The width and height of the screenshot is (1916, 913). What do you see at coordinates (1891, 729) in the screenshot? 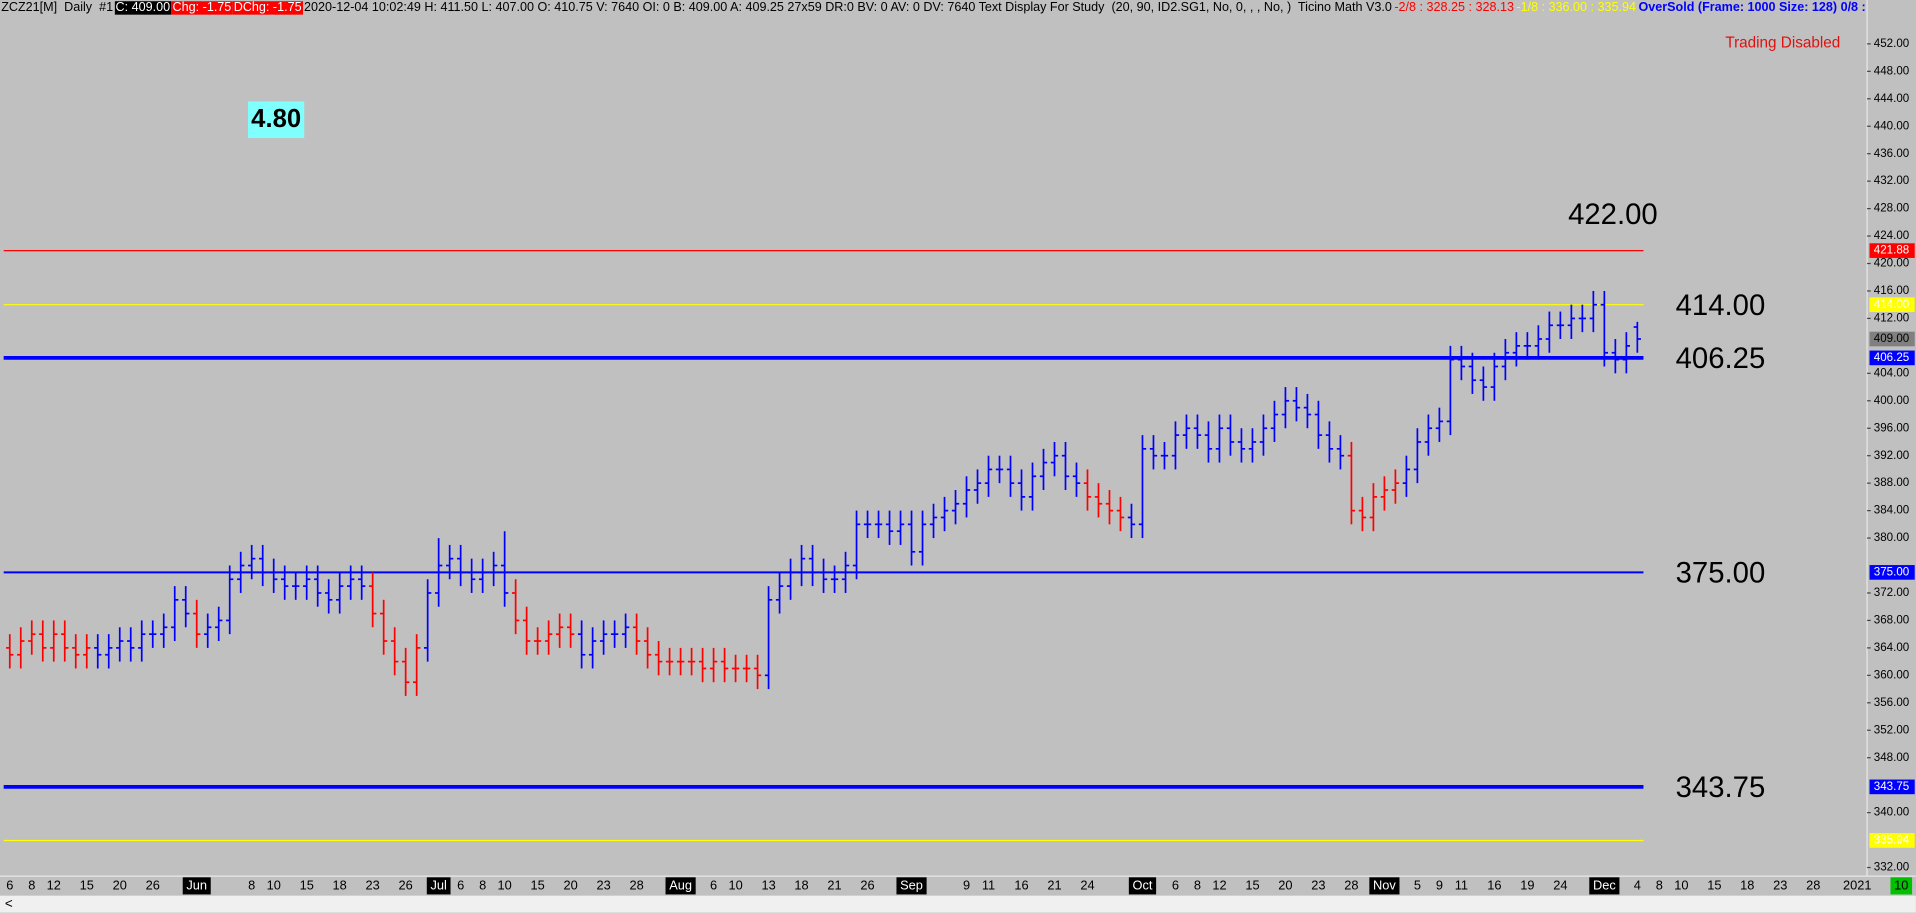
I see `y-tick-label: 352.00` at bounding box center [1891, 729].